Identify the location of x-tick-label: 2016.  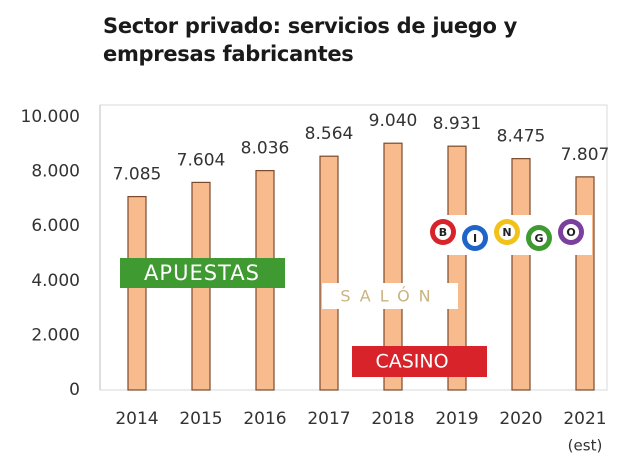
(264, 419).